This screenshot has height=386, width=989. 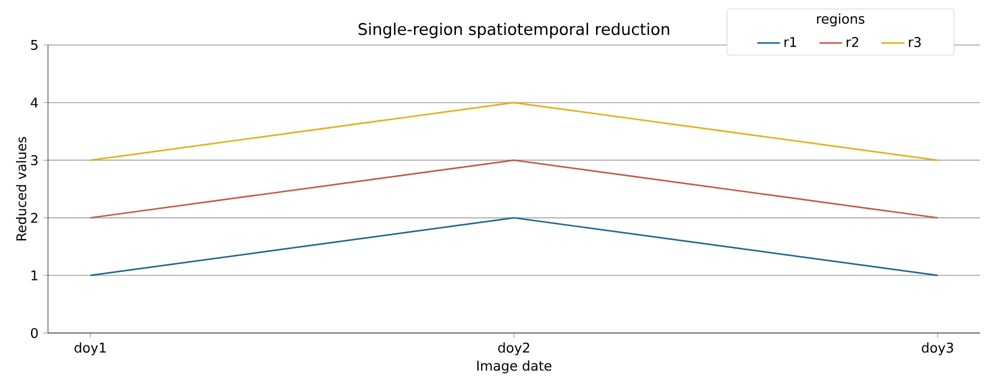 I want to click on y-tick-label: 4, so click(x=34, y=103).